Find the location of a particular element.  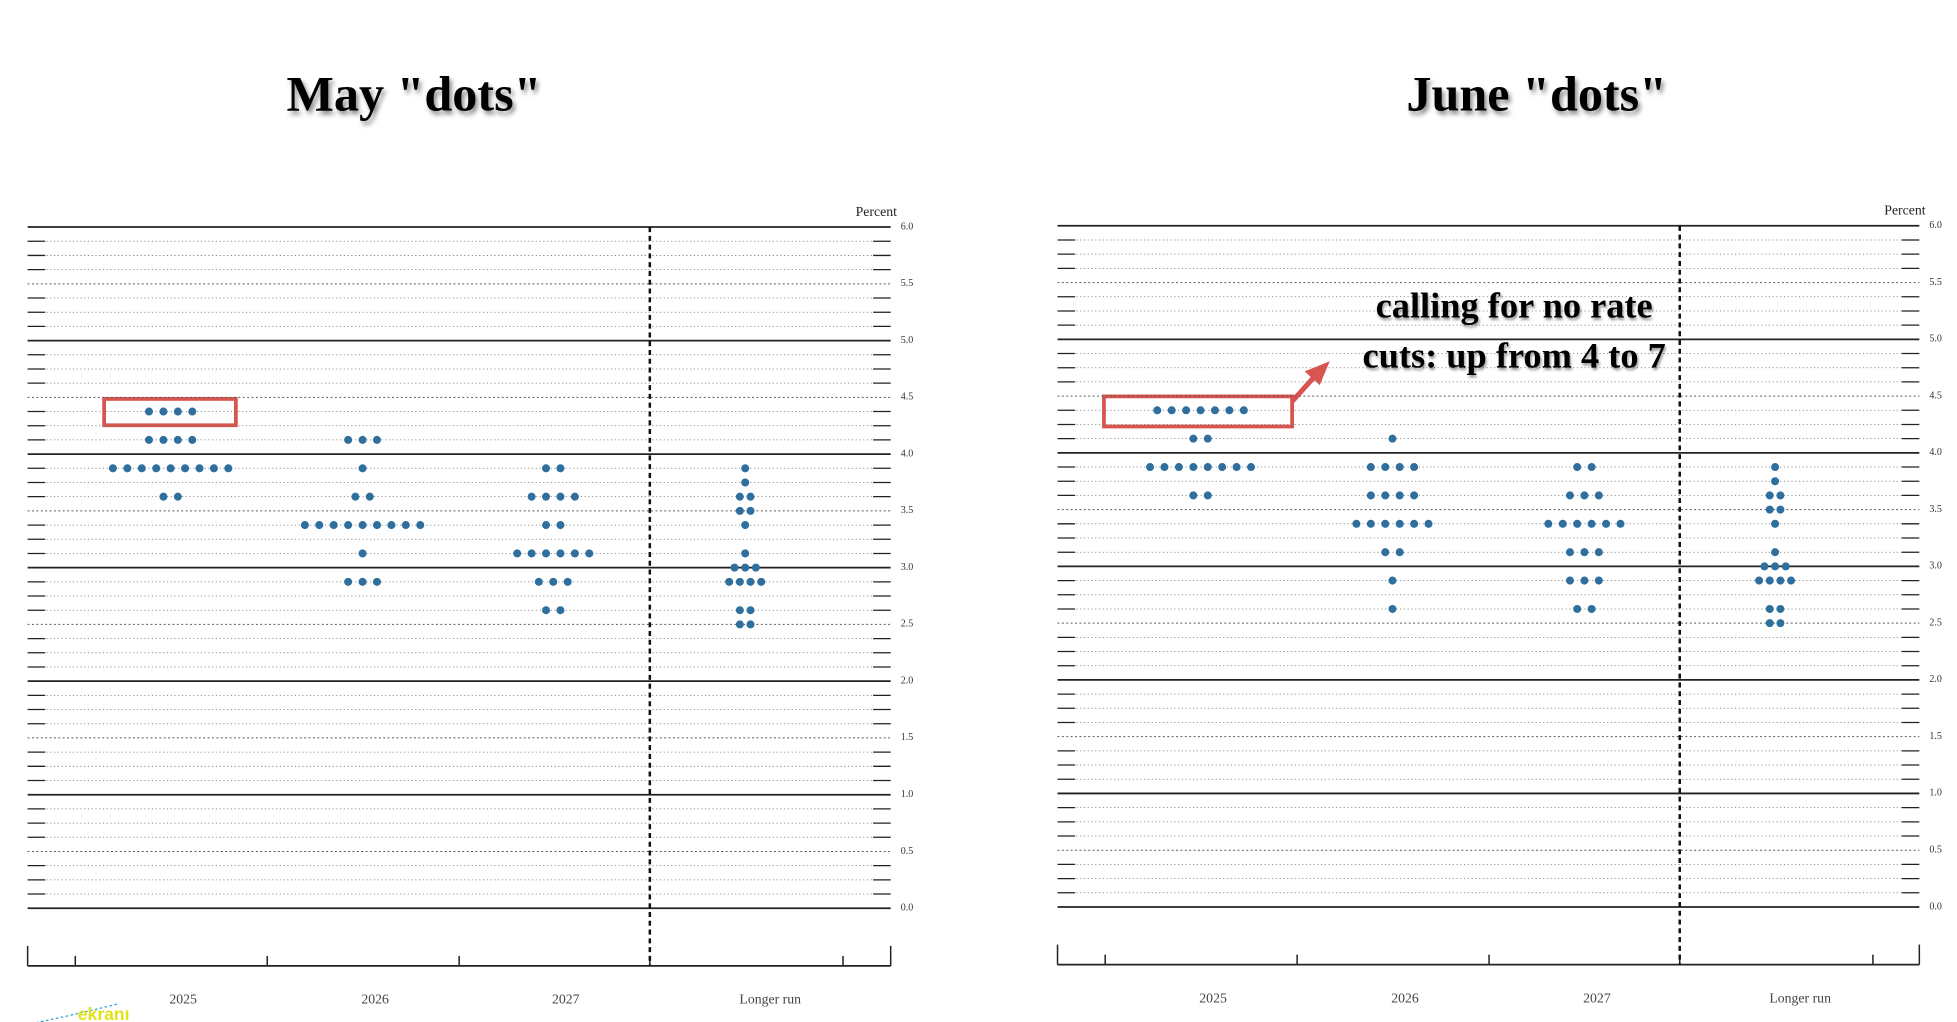

y-tick-label: 4.5 is located at coordinates (1935, 395).